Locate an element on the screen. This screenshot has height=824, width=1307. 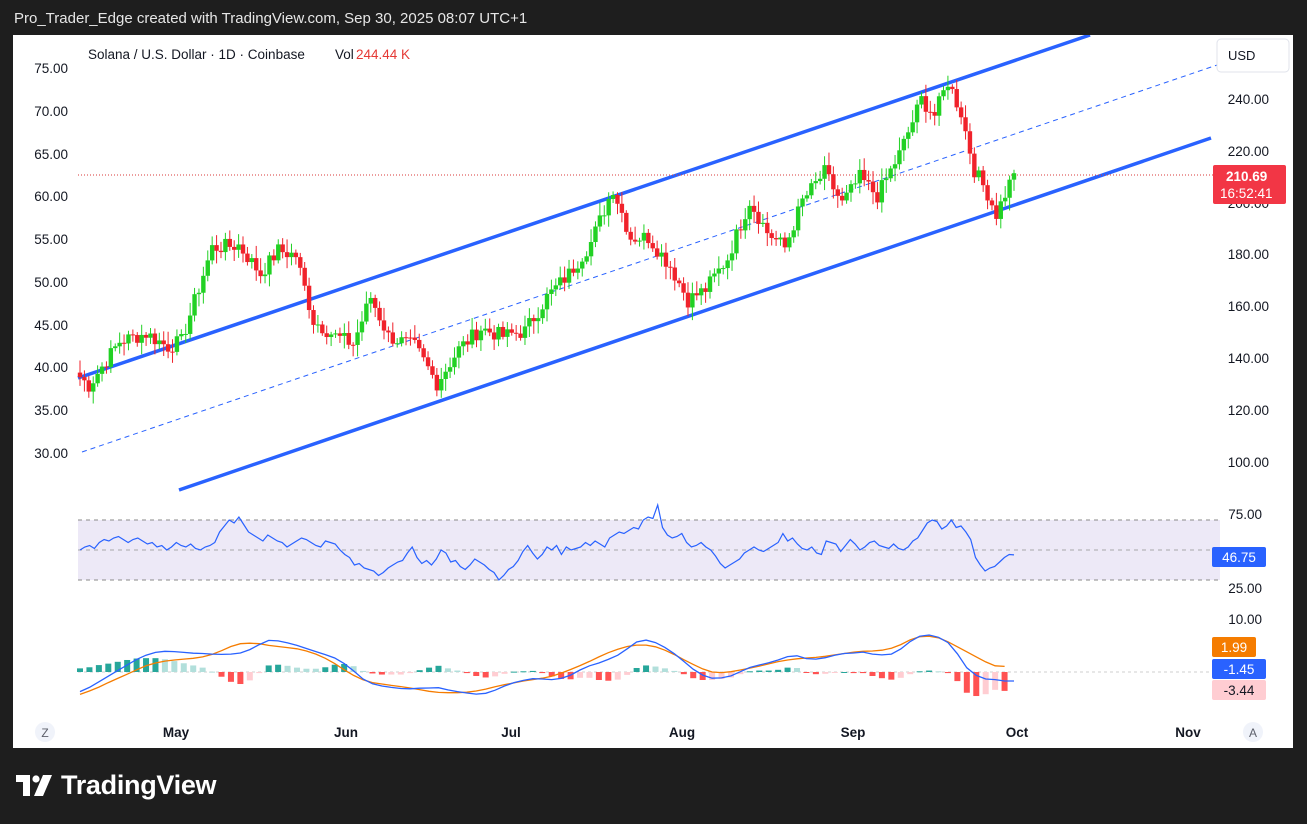
right-axis-tick: 240.00 is located at coordinates (1248, 99).